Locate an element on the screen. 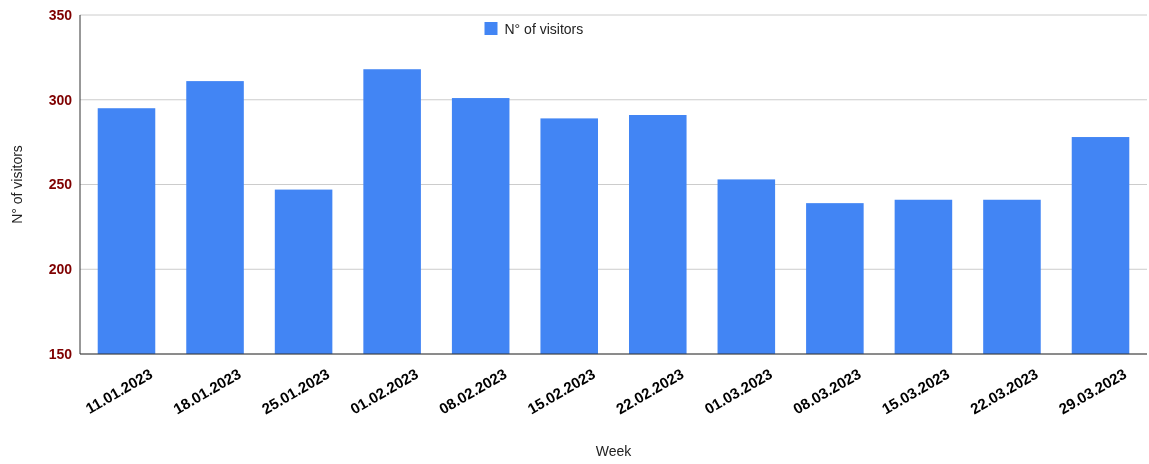 The height and width of the screenshot is (464, 1149). y-tick-label: 150 is located at coordinates (60, 353).